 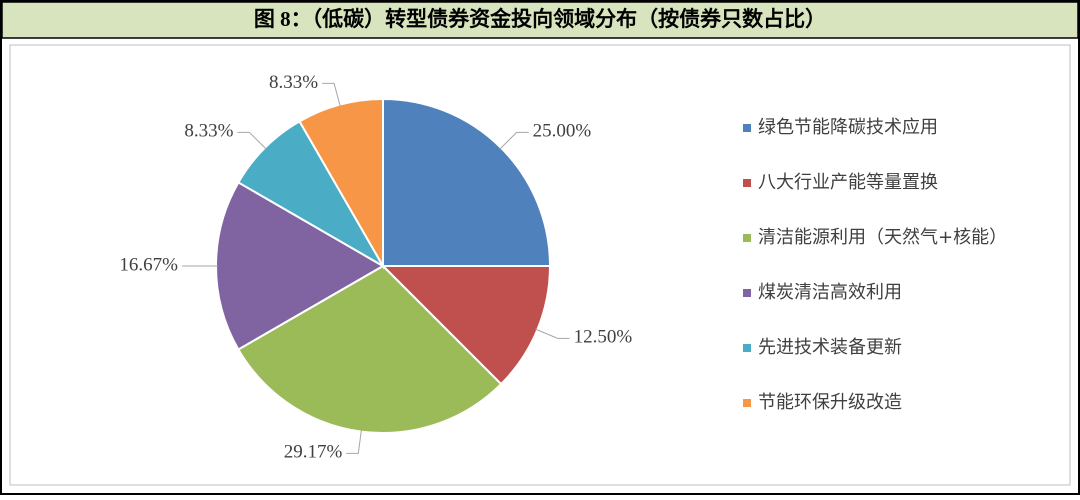 What do you see at coordinates (830, 402) in the screenshot?
I see `legend-label: 节能环保升级改造` at bounding box center [830, 402].